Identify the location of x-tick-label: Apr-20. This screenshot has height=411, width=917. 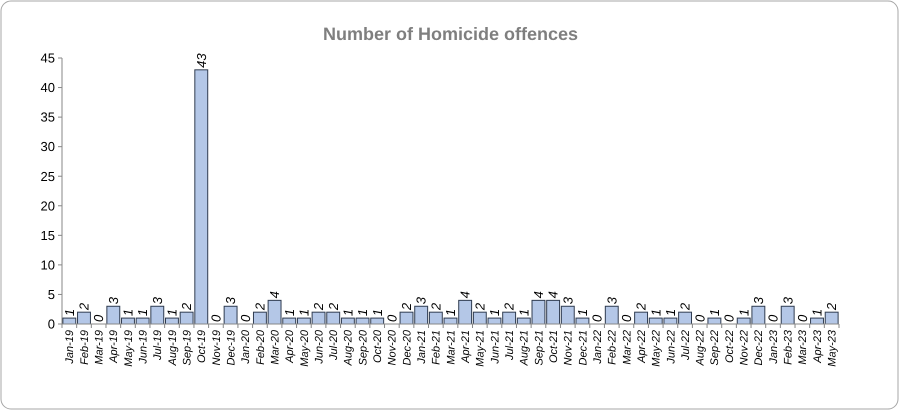
(290, 346).